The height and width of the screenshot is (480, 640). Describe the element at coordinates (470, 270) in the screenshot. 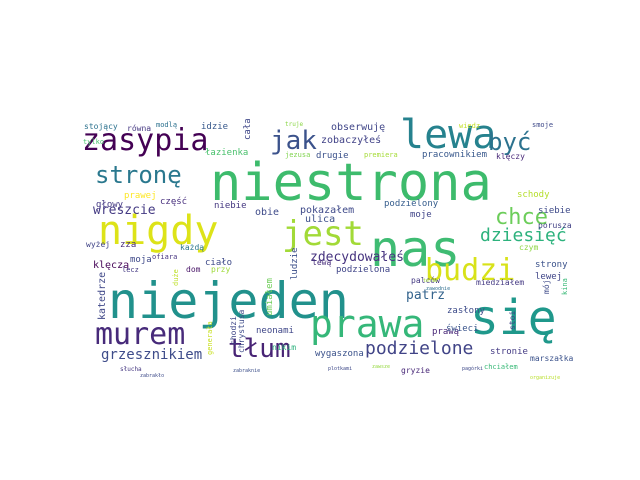

I see `cloud-word: budzi` at that location.